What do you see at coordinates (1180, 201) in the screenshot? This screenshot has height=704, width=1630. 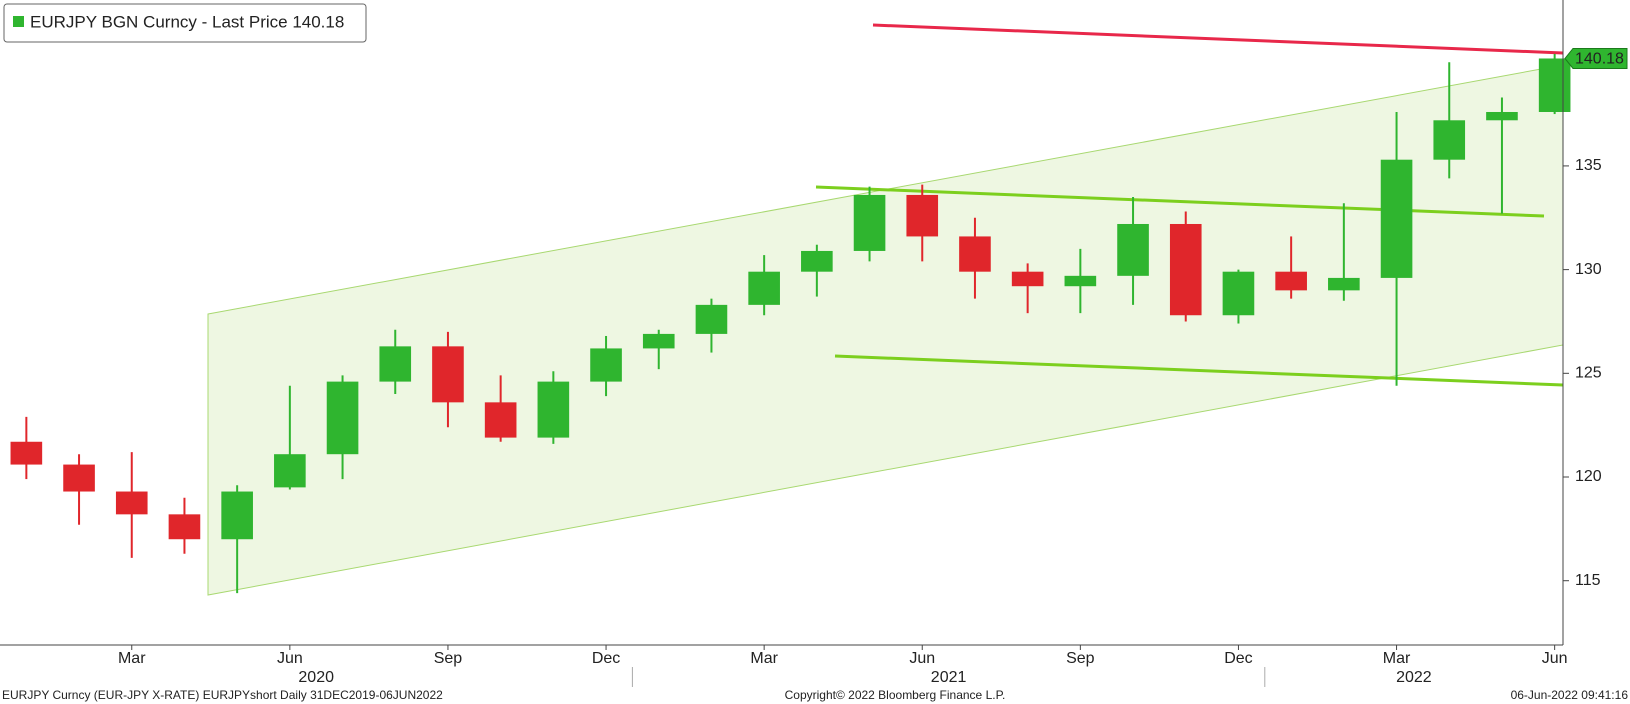 I see `trend-line-upper` at bounding box center [1180, 201].